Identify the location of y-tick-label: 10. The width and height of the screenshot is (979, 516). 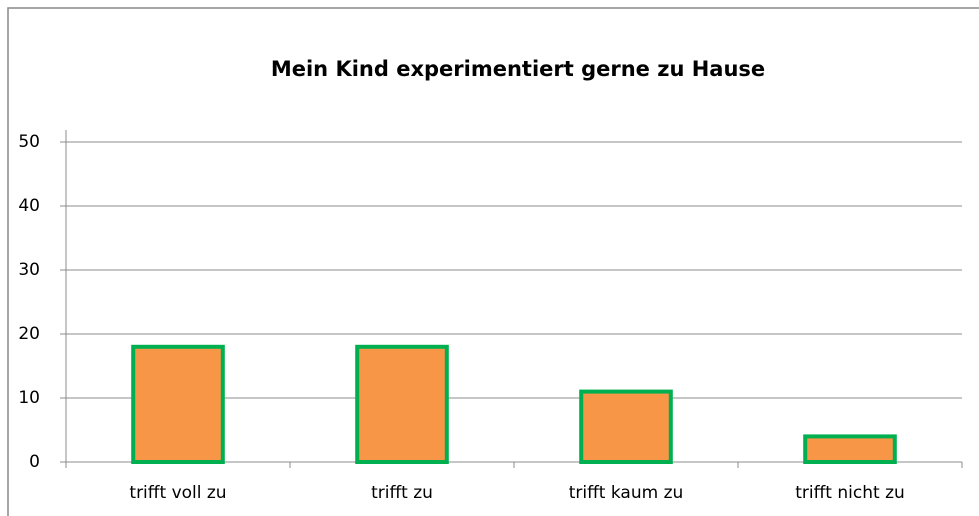
(29, 398).